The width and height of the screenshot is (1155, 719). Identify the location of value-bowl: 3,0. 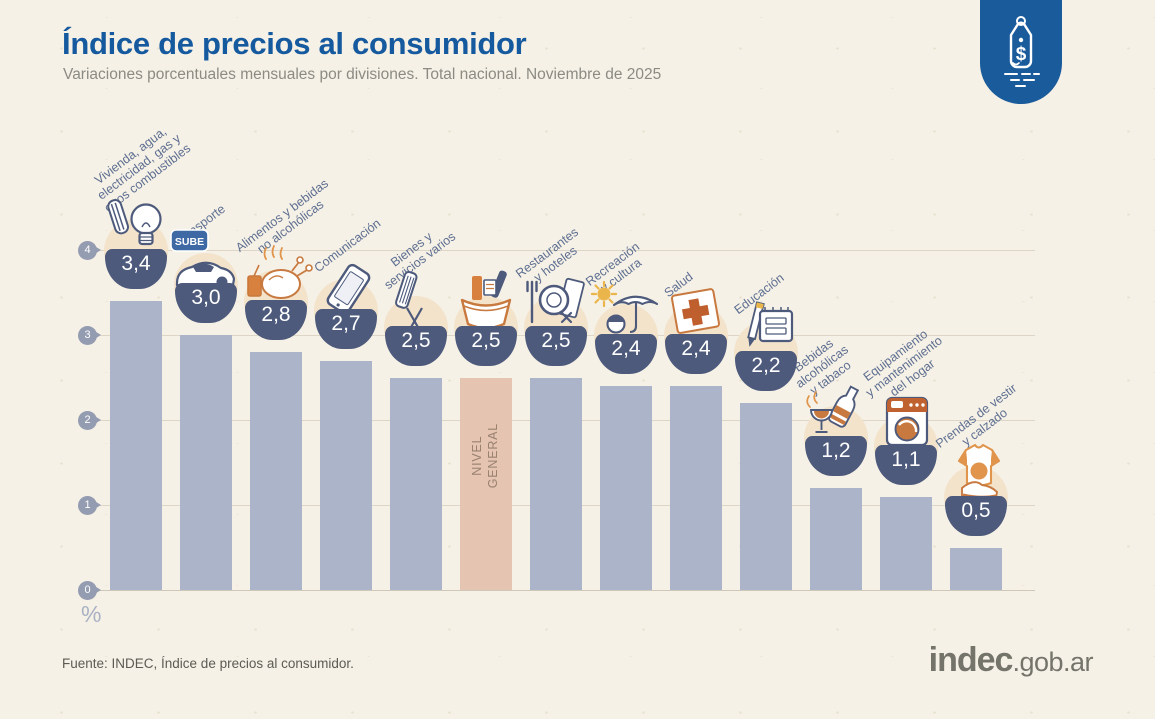
(206, 303).